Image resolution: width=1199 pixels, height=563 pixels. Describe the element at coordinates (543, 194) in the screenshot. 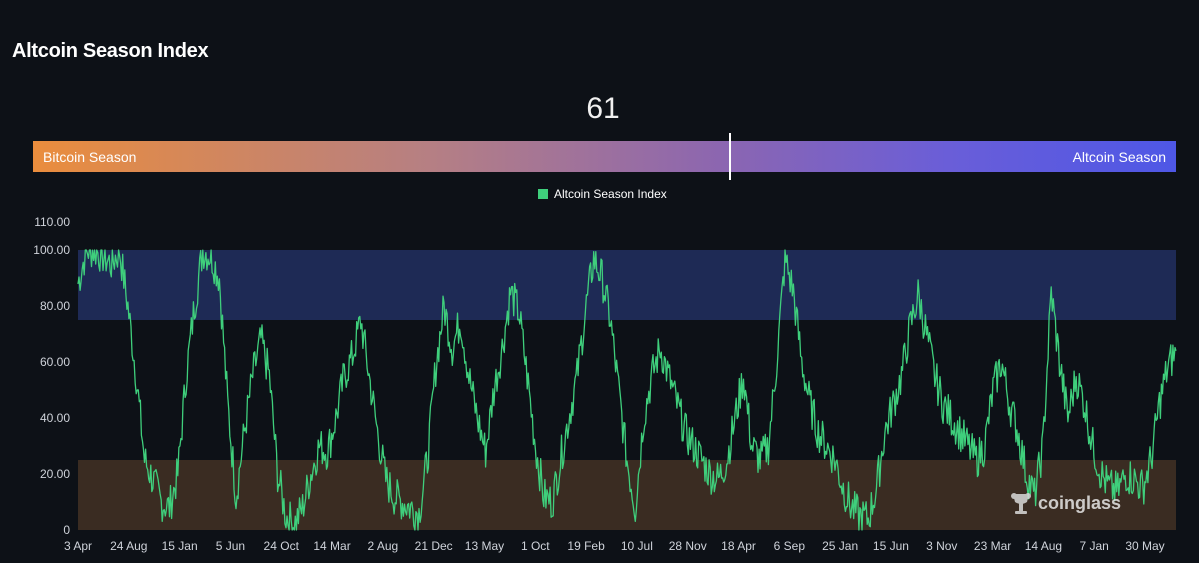

I see `legend-swatch` at that location.